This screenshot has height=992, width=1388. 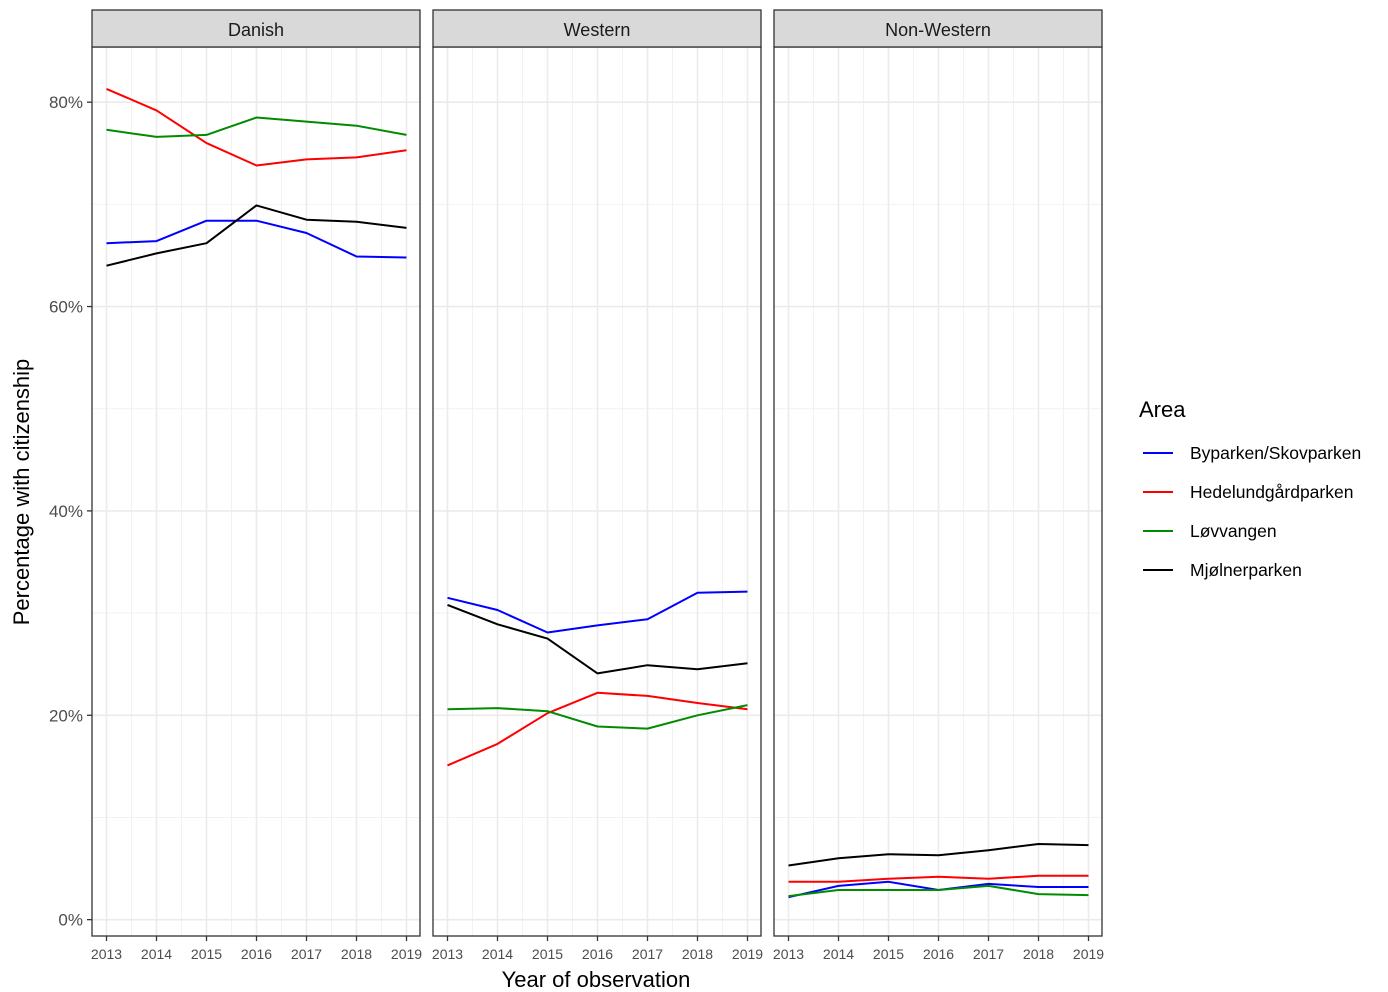 What do you see at coordinates (66, 307) in the screenshot?
I see `y-tick-label: 60%` at bounding box center [66, 307].